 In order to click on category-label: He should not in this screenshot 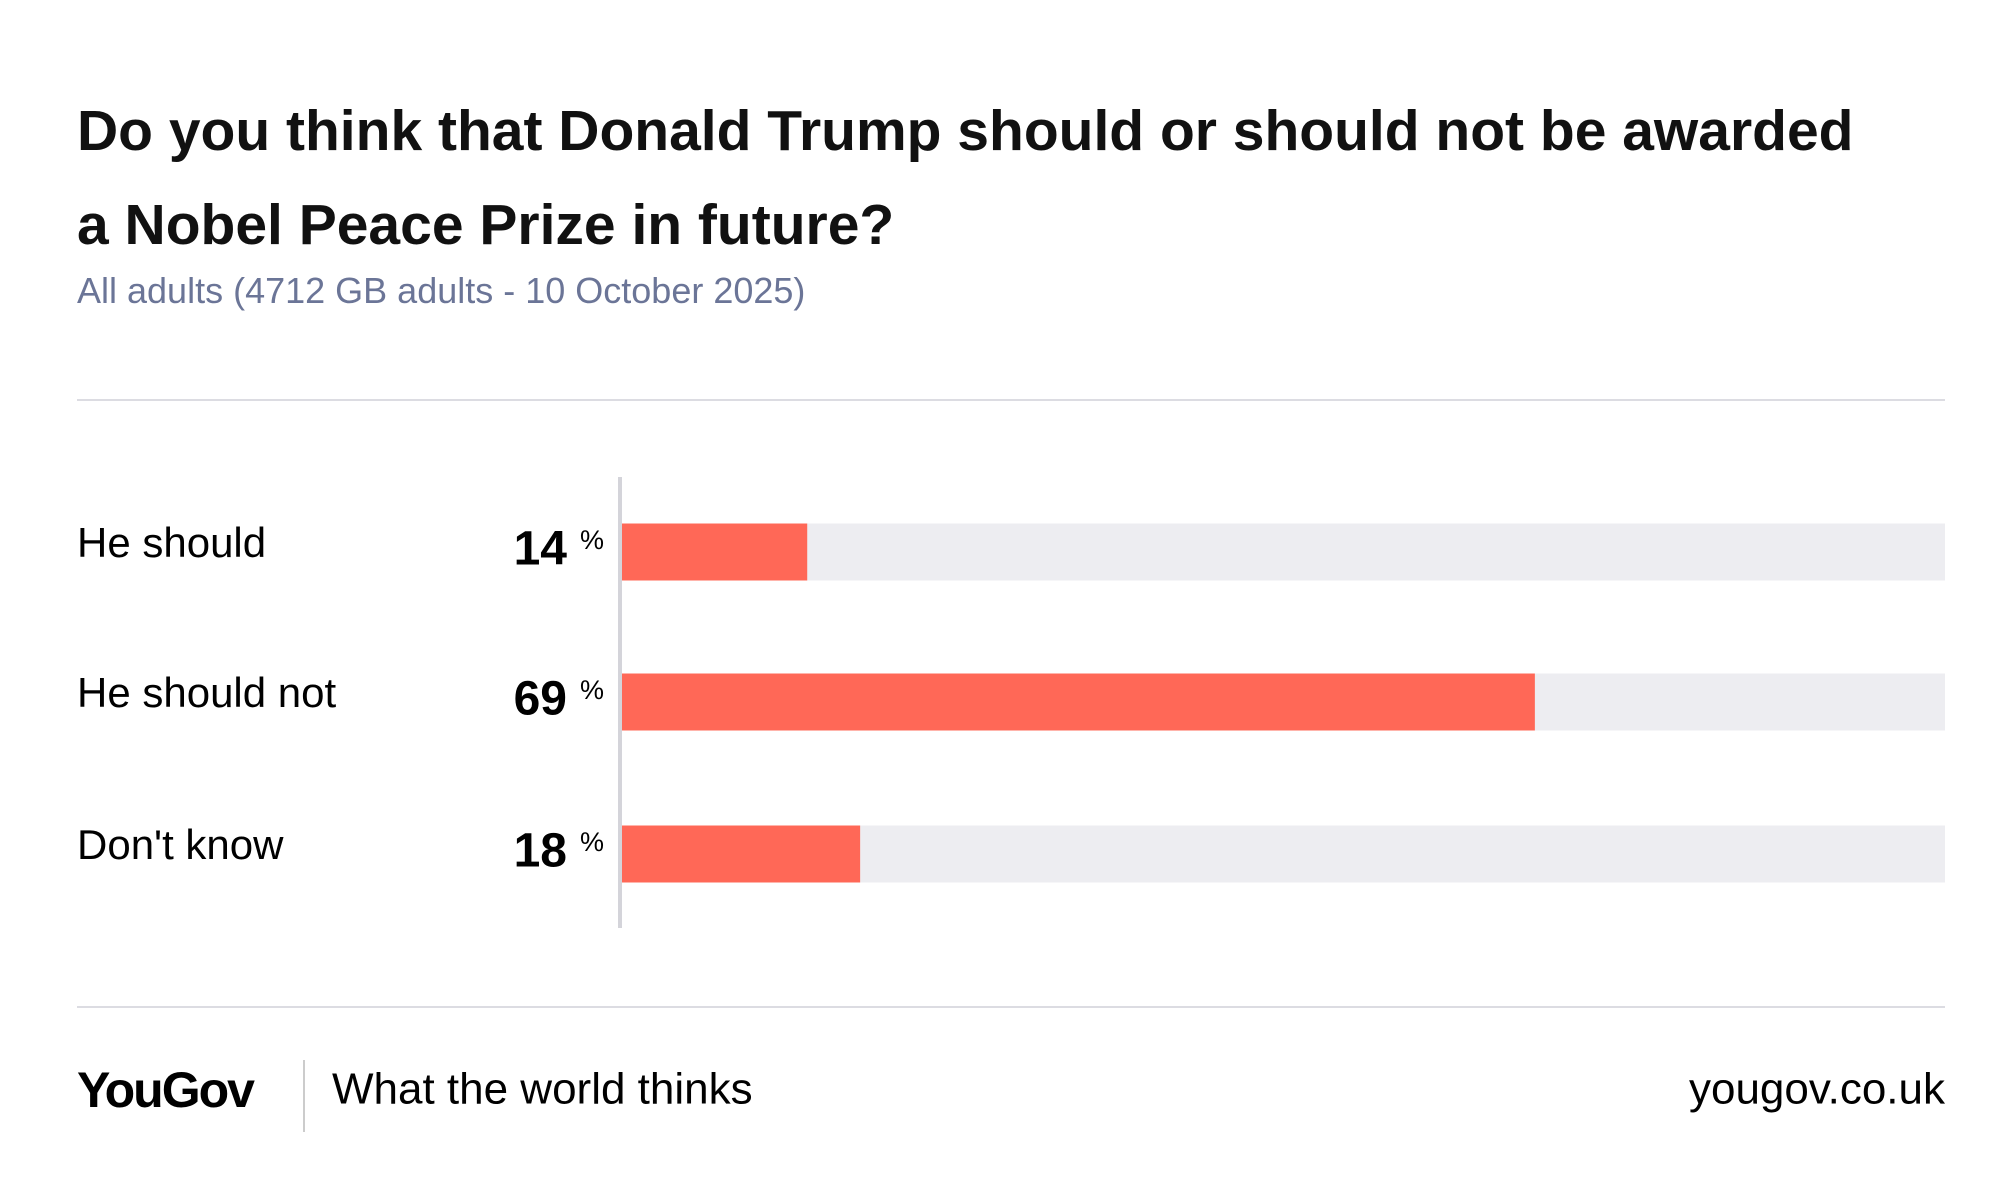, I will do `click(207, 692)`.